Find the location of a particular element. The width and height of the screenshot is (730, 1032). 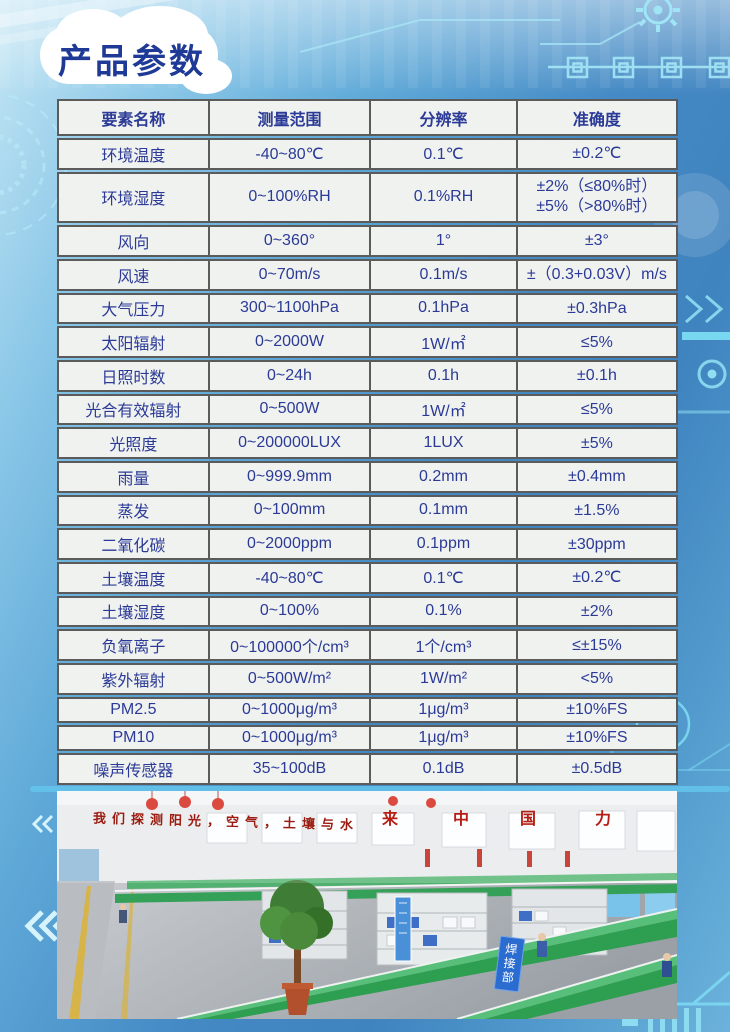

resolution-cell: 0.1dB is located at coordinates (444, 769).